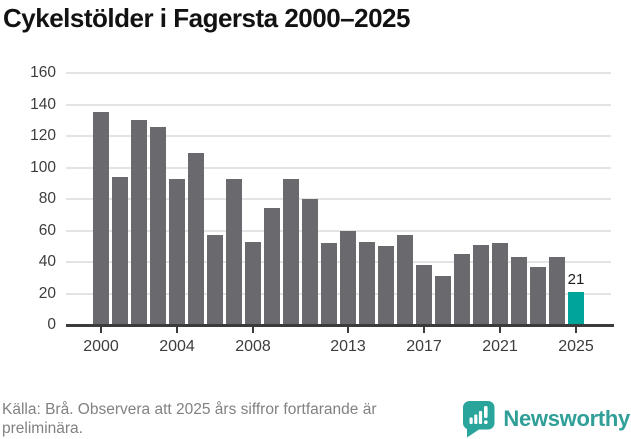  What do you see at coordinates (500, 346) in the screenshot?
I see `x-tick-label: 2021` at bounding box center [500, 346].